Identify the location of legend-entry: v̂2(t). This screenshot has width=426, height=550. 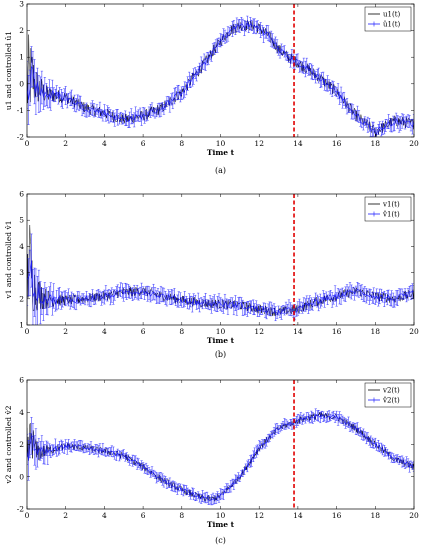
(391, 400).